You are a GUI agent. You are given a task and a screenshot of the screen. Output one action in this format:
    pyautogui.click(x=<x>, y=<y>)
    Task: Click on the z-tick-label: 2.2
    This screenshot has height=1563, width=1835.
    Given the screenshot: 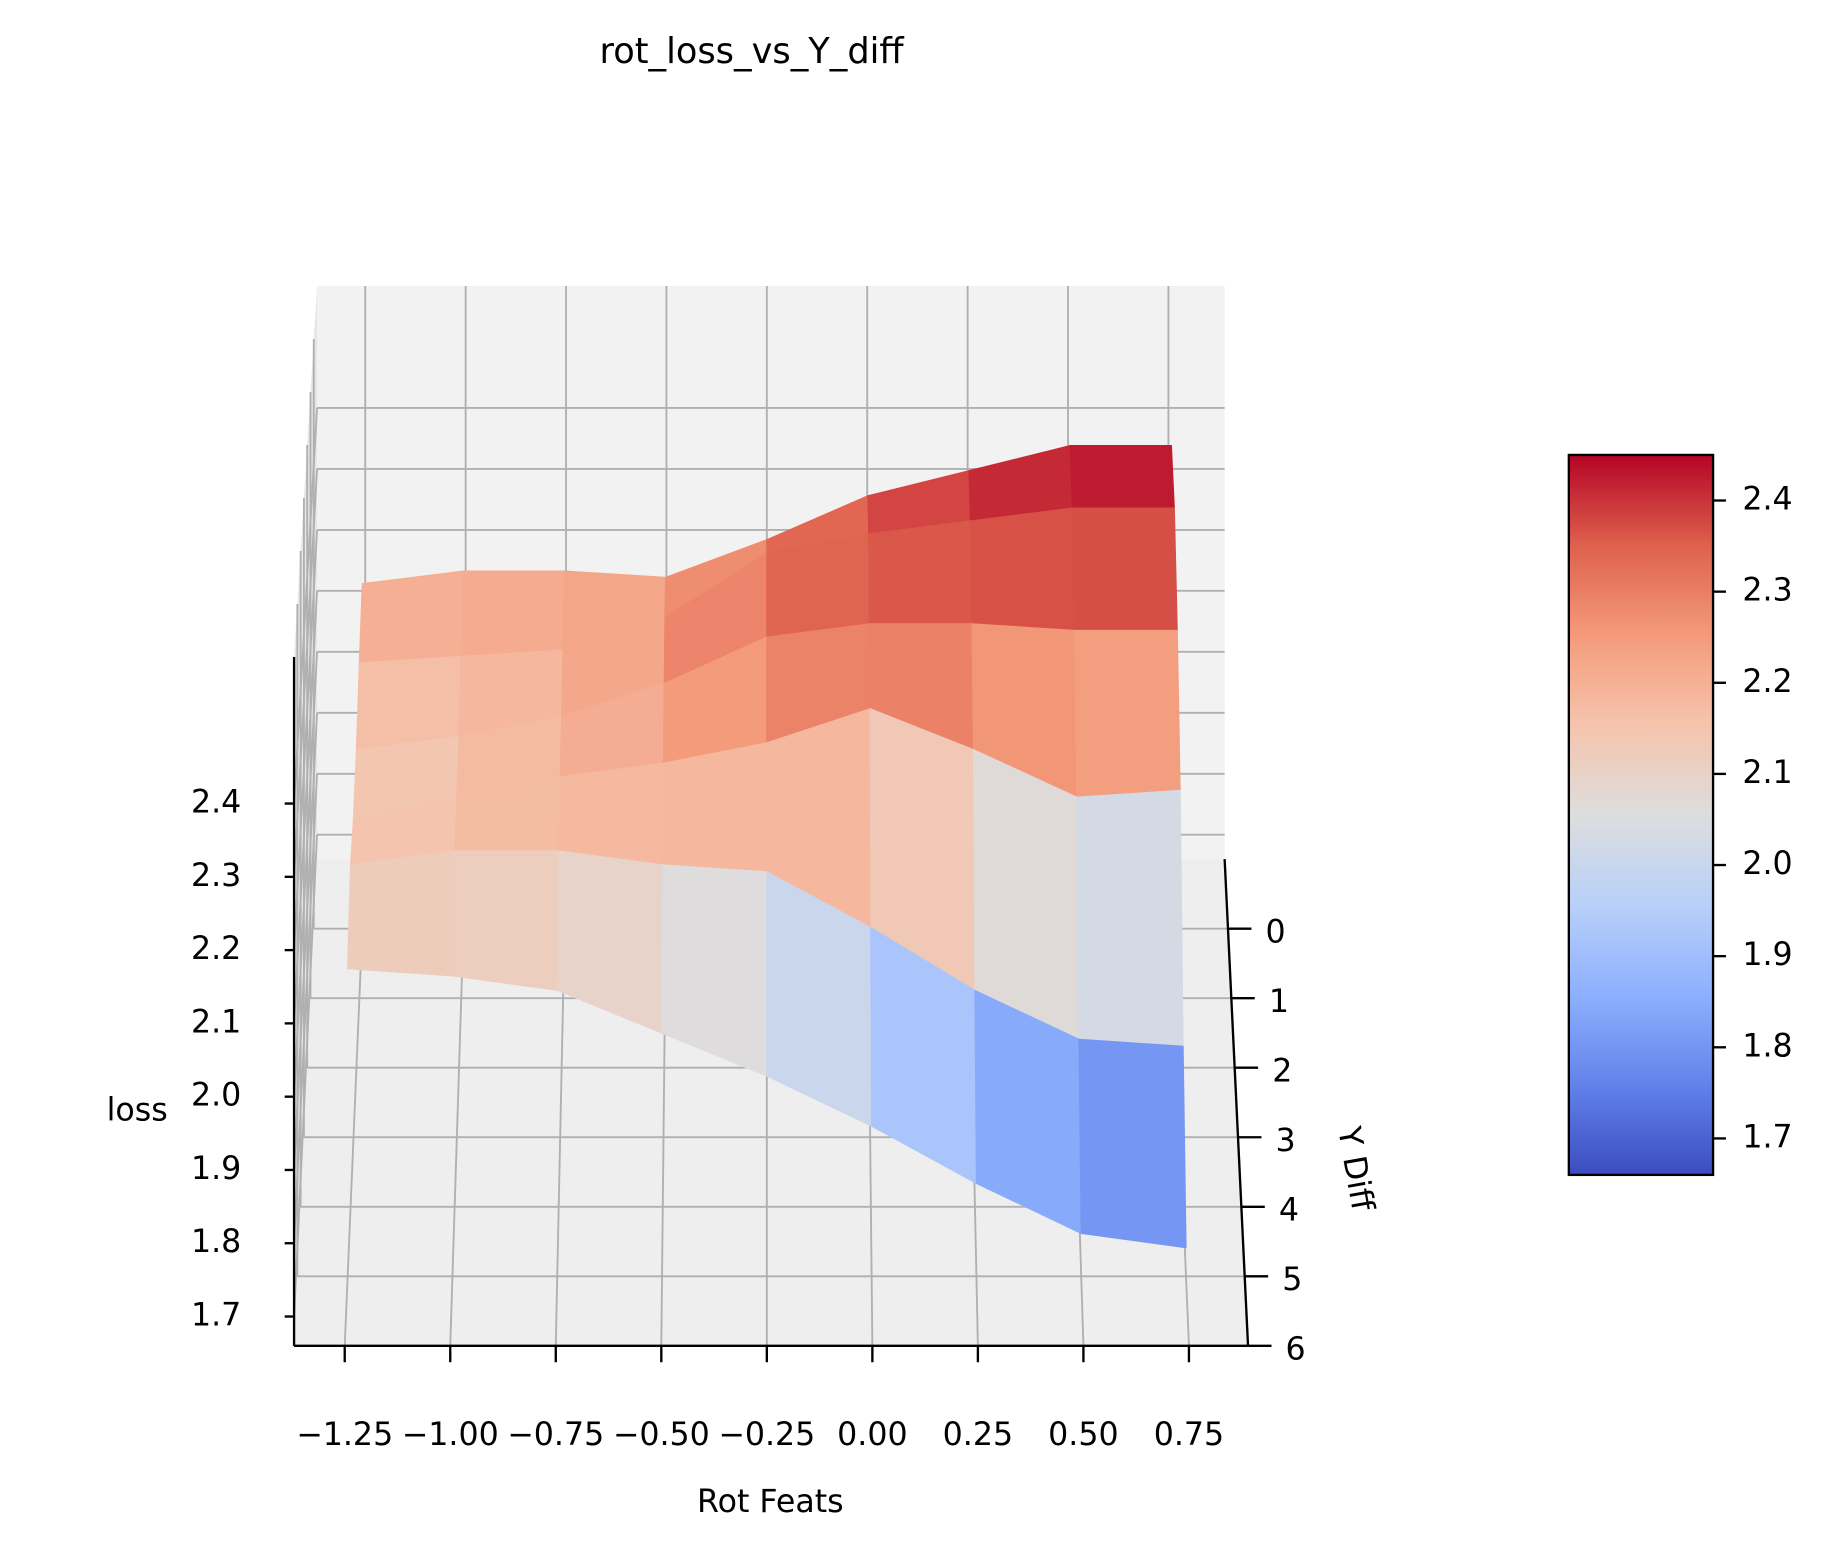 What is the action you would take?
    pyautogui.click(x=216, y=949)
    